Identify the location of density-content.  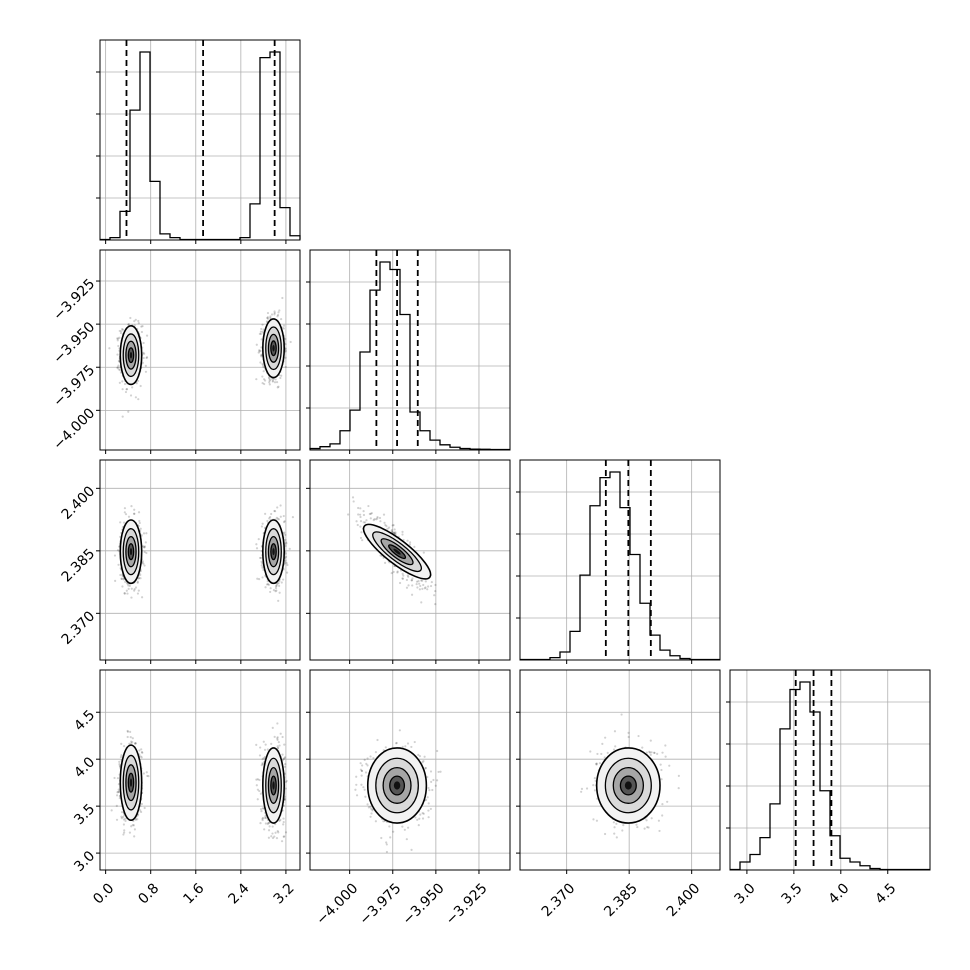
(398, 791).